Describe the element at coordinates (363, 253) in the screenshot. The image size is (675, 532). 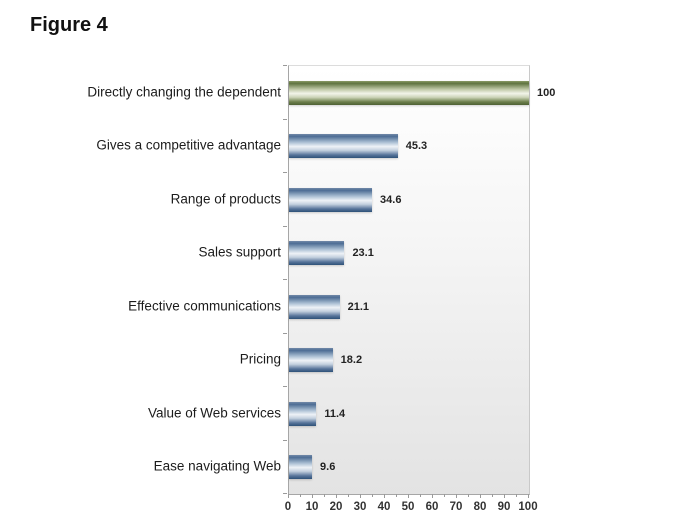
I see `value-label-3: 23.1` at that location.